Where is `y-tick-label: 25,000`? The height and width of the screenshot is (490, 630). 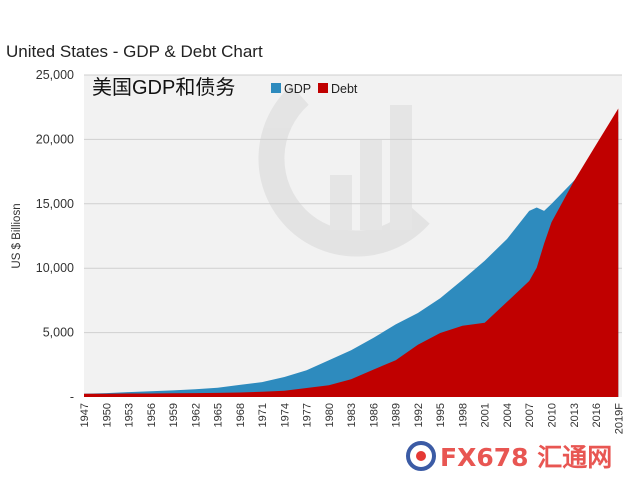 y-tick-label: 25,000 is located at coordinates (55, 75).